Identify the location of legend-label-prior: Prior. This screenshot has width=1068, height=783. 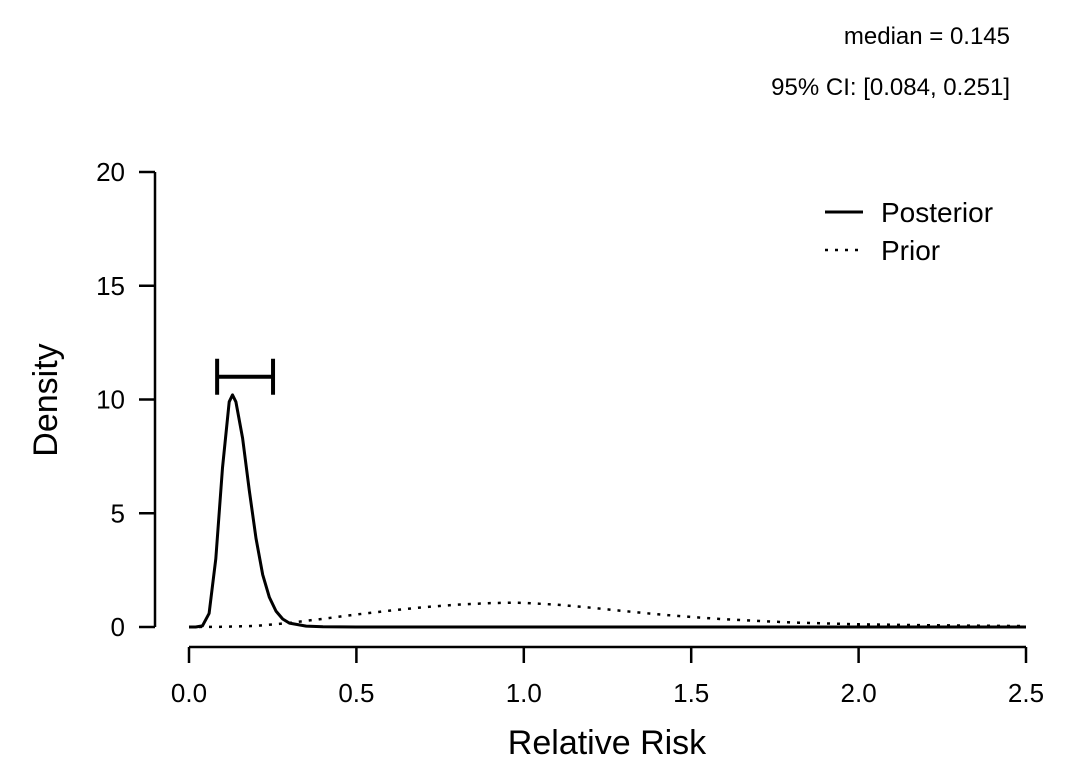
(910, 250).